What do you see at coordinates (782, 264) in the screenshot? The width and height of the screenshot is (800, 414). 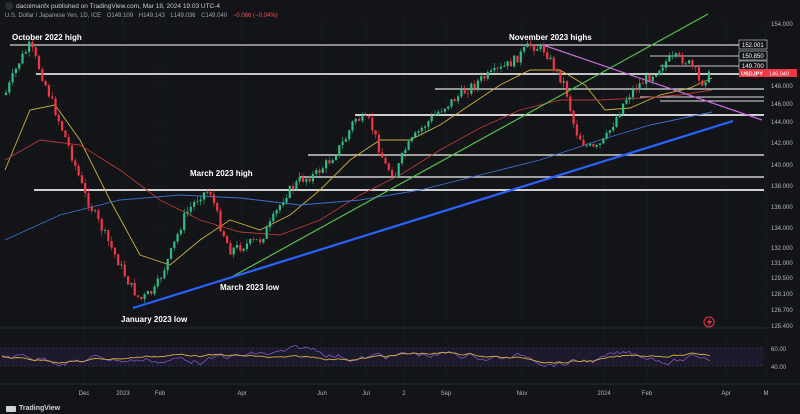 I see `price-axis-label: 131.000` at bounding box center [782, 264].